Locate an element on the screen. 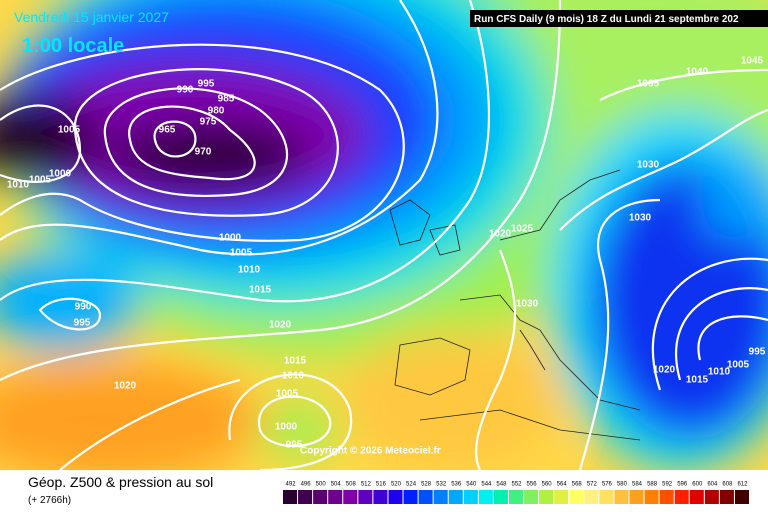 The image size is (768, 512). scale-label: 528 is located at coordinates (426, 485).